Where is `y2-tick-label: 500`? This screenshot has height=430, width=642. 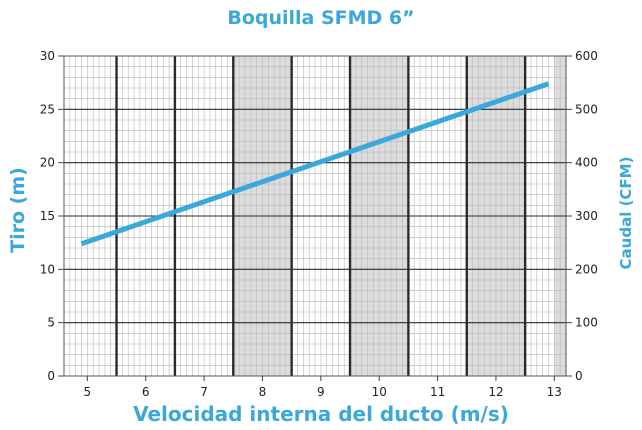
y2-tick-label: 500 is located at coordinates (586, 109).